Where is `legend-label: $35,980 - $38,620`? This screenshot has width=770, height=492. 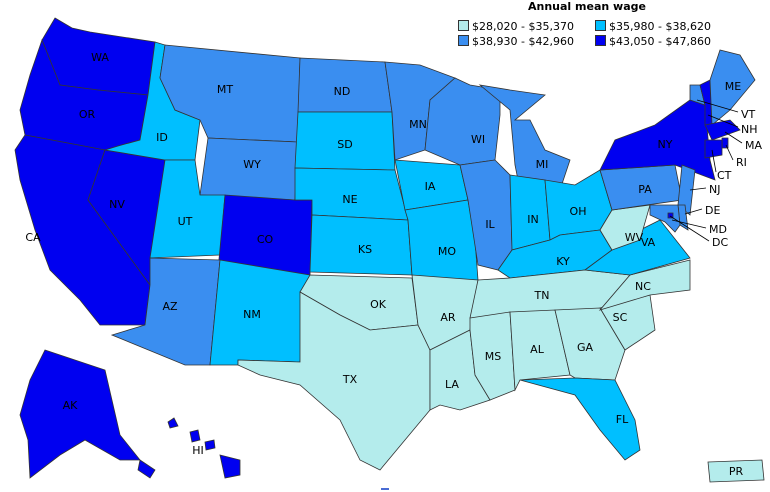
legend-label: $35,980 - $38,620 is located at coordinates (660, 26).